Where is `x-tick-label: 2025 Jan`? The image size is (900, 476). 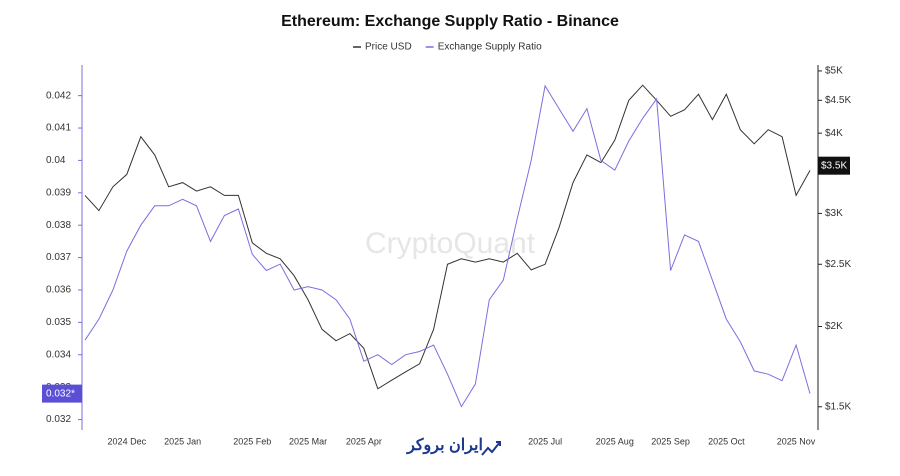
x-tick-label: 2025 Jan is located at coordinates (182, 441).